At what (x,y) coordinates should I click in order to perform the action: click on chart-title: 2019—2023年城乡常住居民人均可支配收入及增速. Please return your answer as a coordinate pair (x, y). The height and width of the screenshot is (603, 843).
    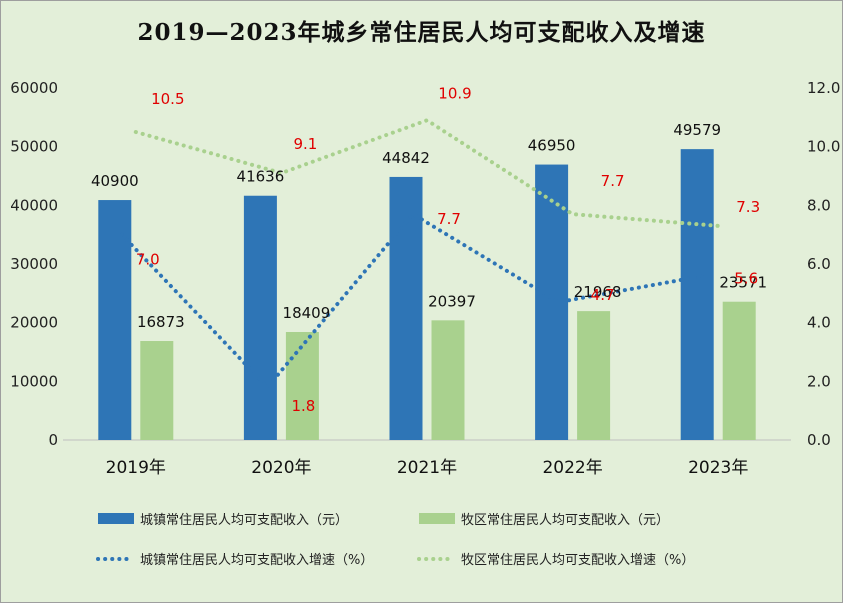
    Looking at the image, I should click on (421, 32).